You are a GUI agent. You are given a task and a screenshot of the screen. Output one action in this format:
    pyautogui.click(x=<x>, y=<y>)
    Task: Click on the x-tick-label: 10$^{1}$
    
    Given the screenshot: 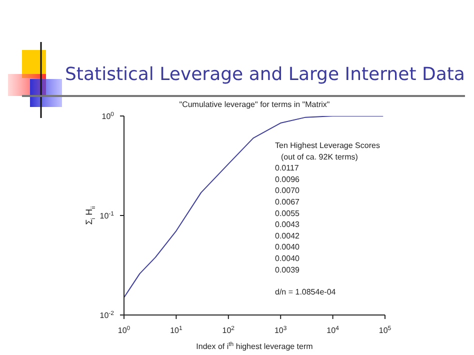 What is the action you would take?
    pyautogui.click(x=176, y=330)
    